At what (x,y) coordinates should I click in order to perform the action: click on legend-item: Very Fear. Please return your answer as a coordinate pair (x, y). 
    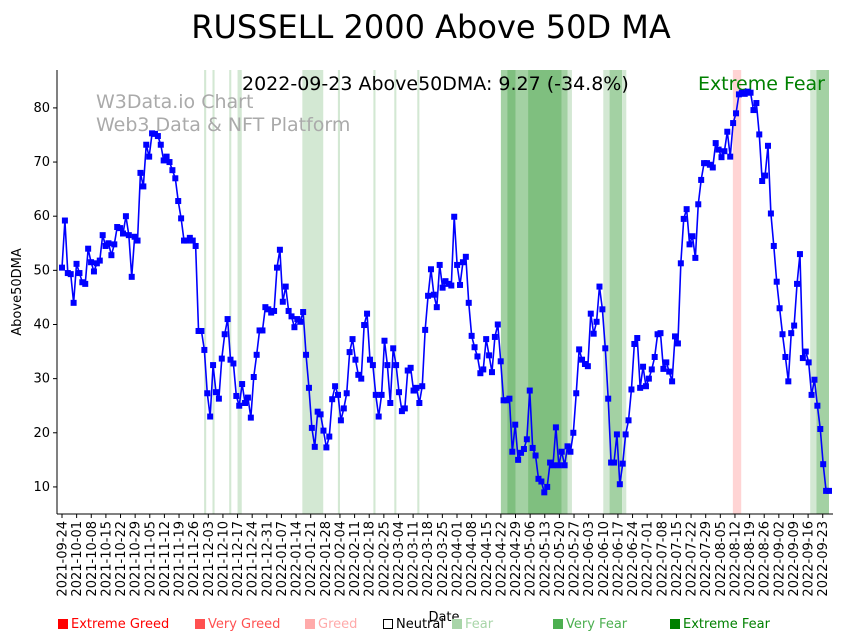
    Looking at the image, I should click on (590, 624).